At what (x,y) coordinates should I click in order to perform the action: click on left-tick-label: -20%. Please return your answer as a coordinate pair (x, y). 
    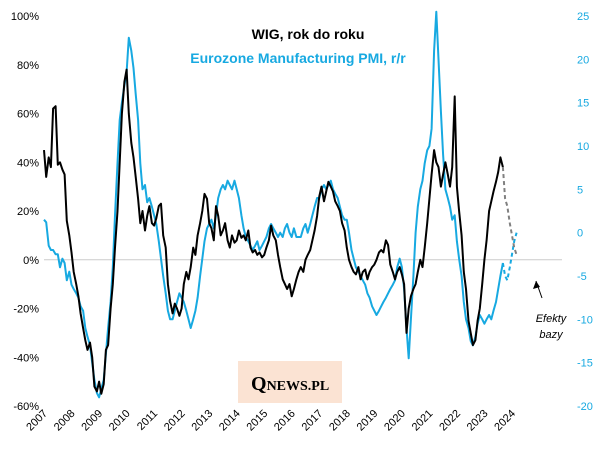
    Looking at the image, I should click on (26, 310).